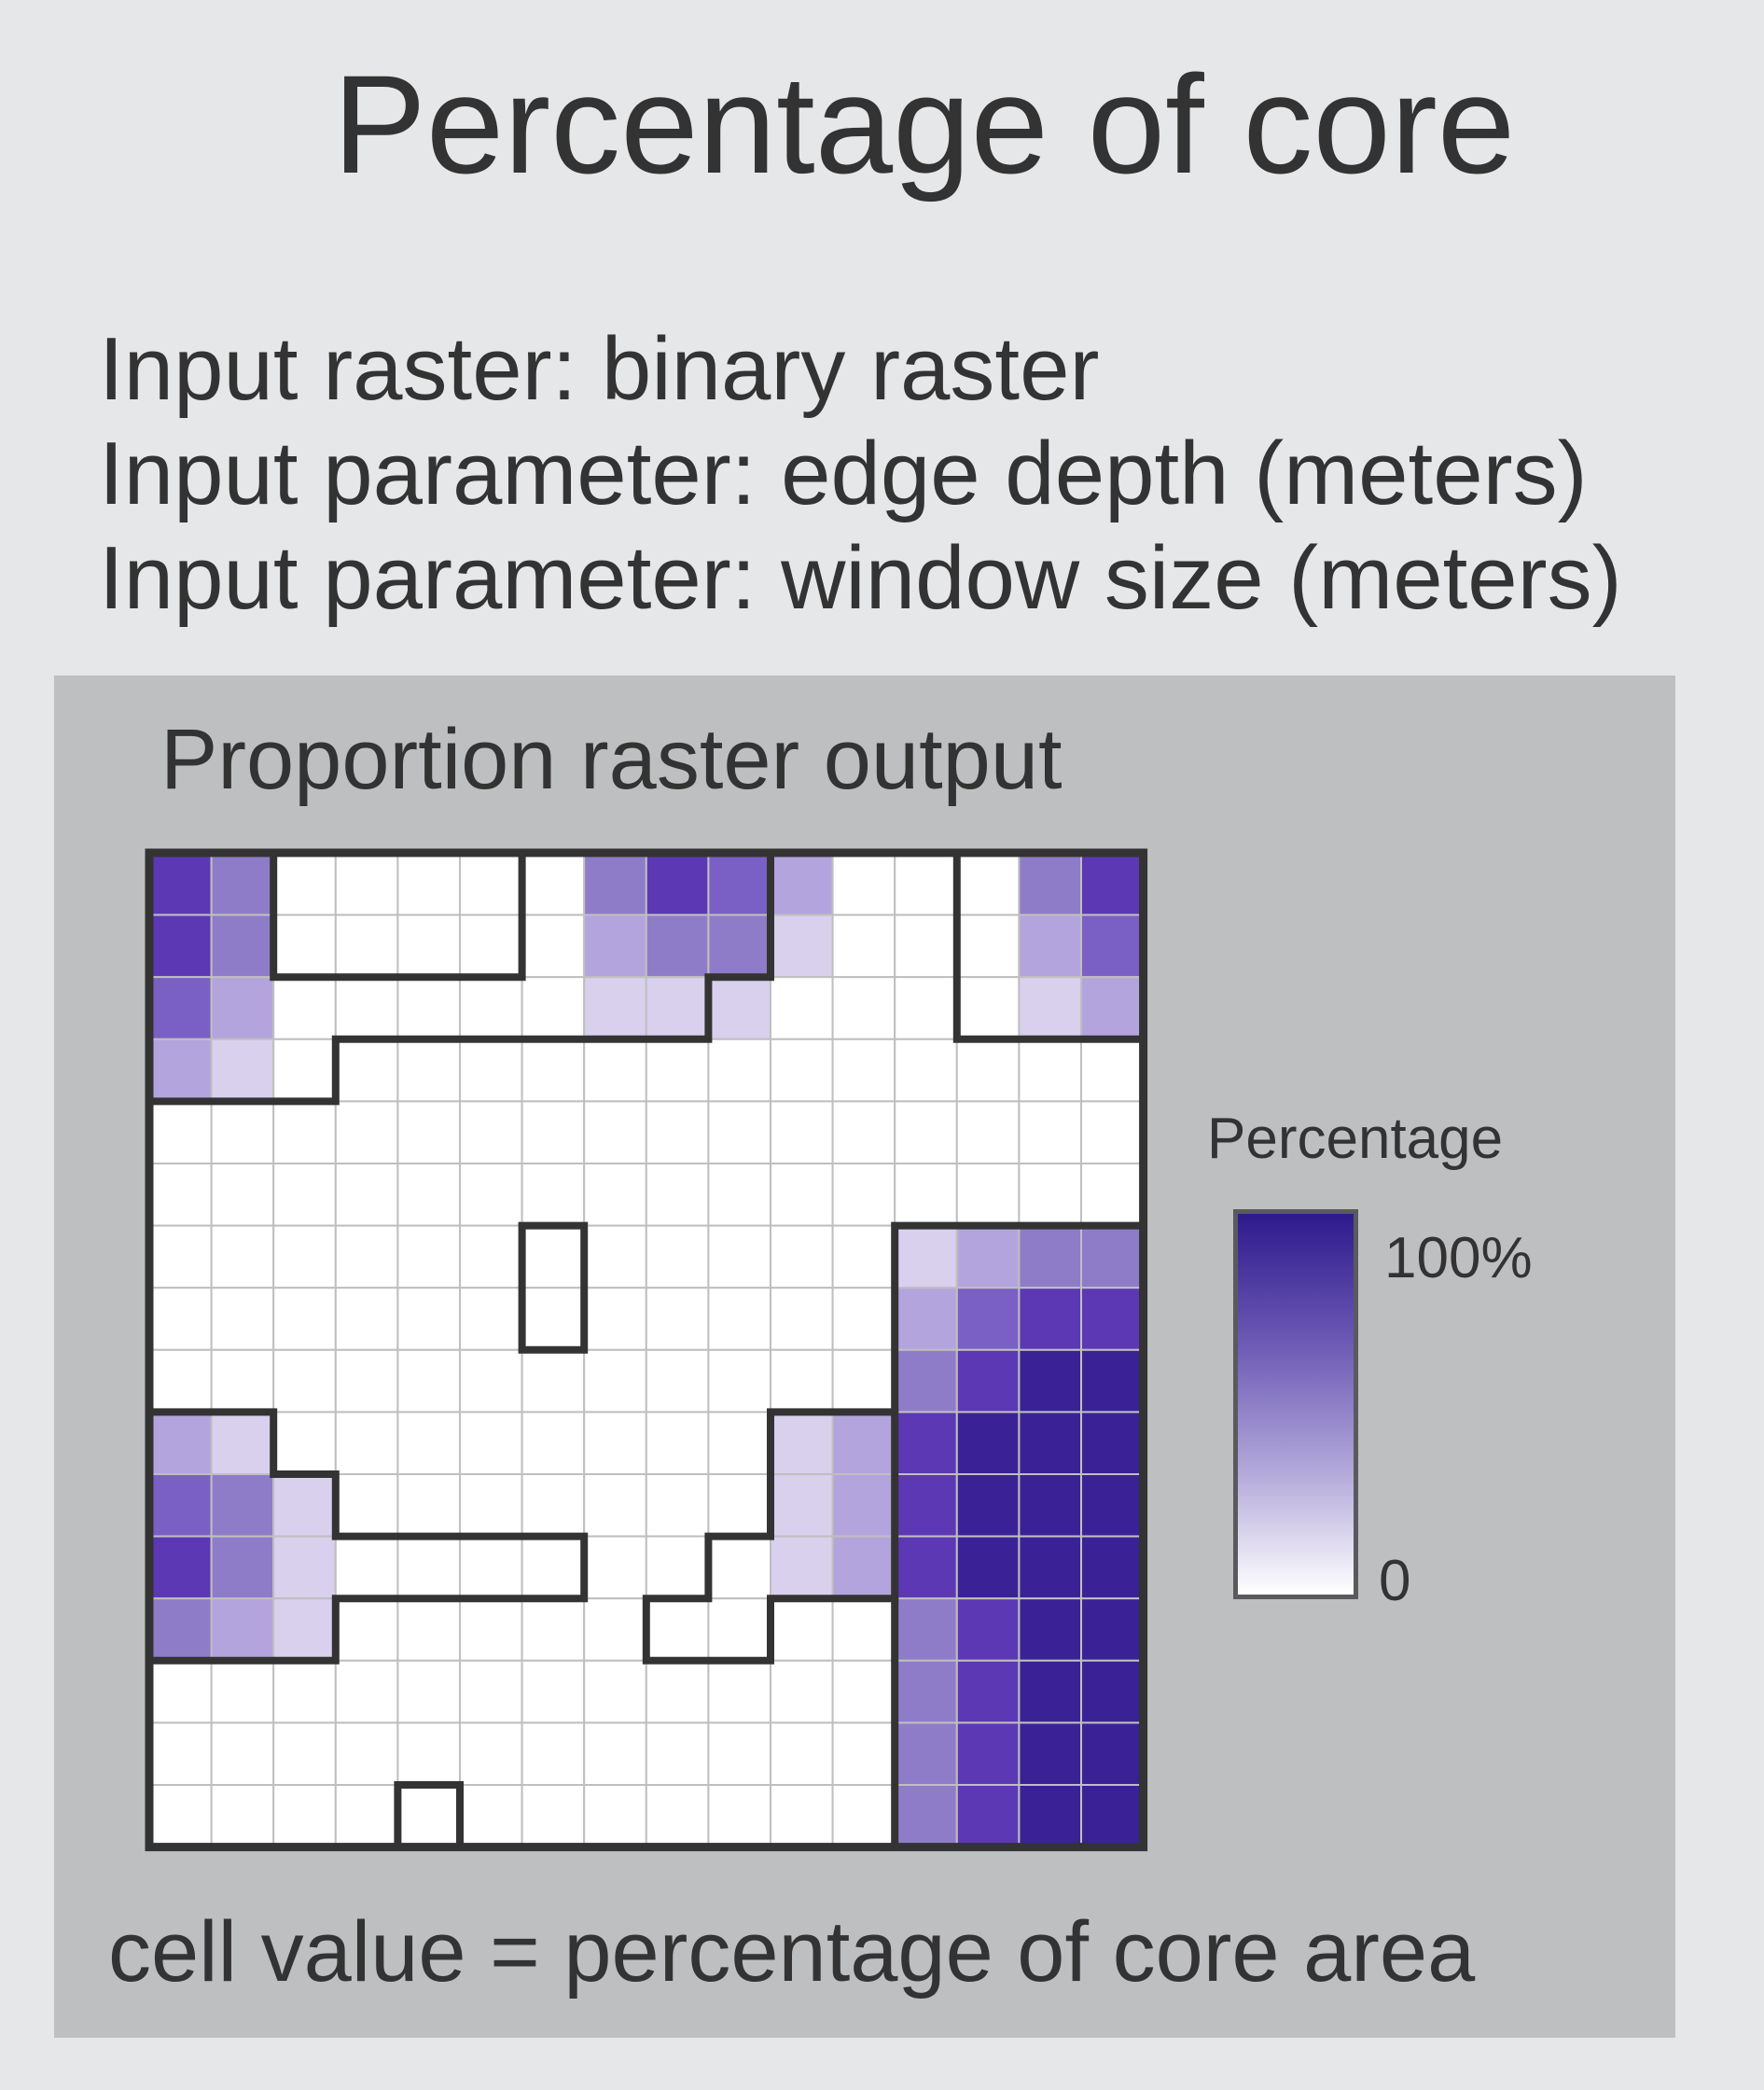 The height and width of the screenshot is (2090, 1764). Describe the element at coordinates (599, 369) in the screenshot. I see `input-raster-line: Input raster: binary raster` at that location.